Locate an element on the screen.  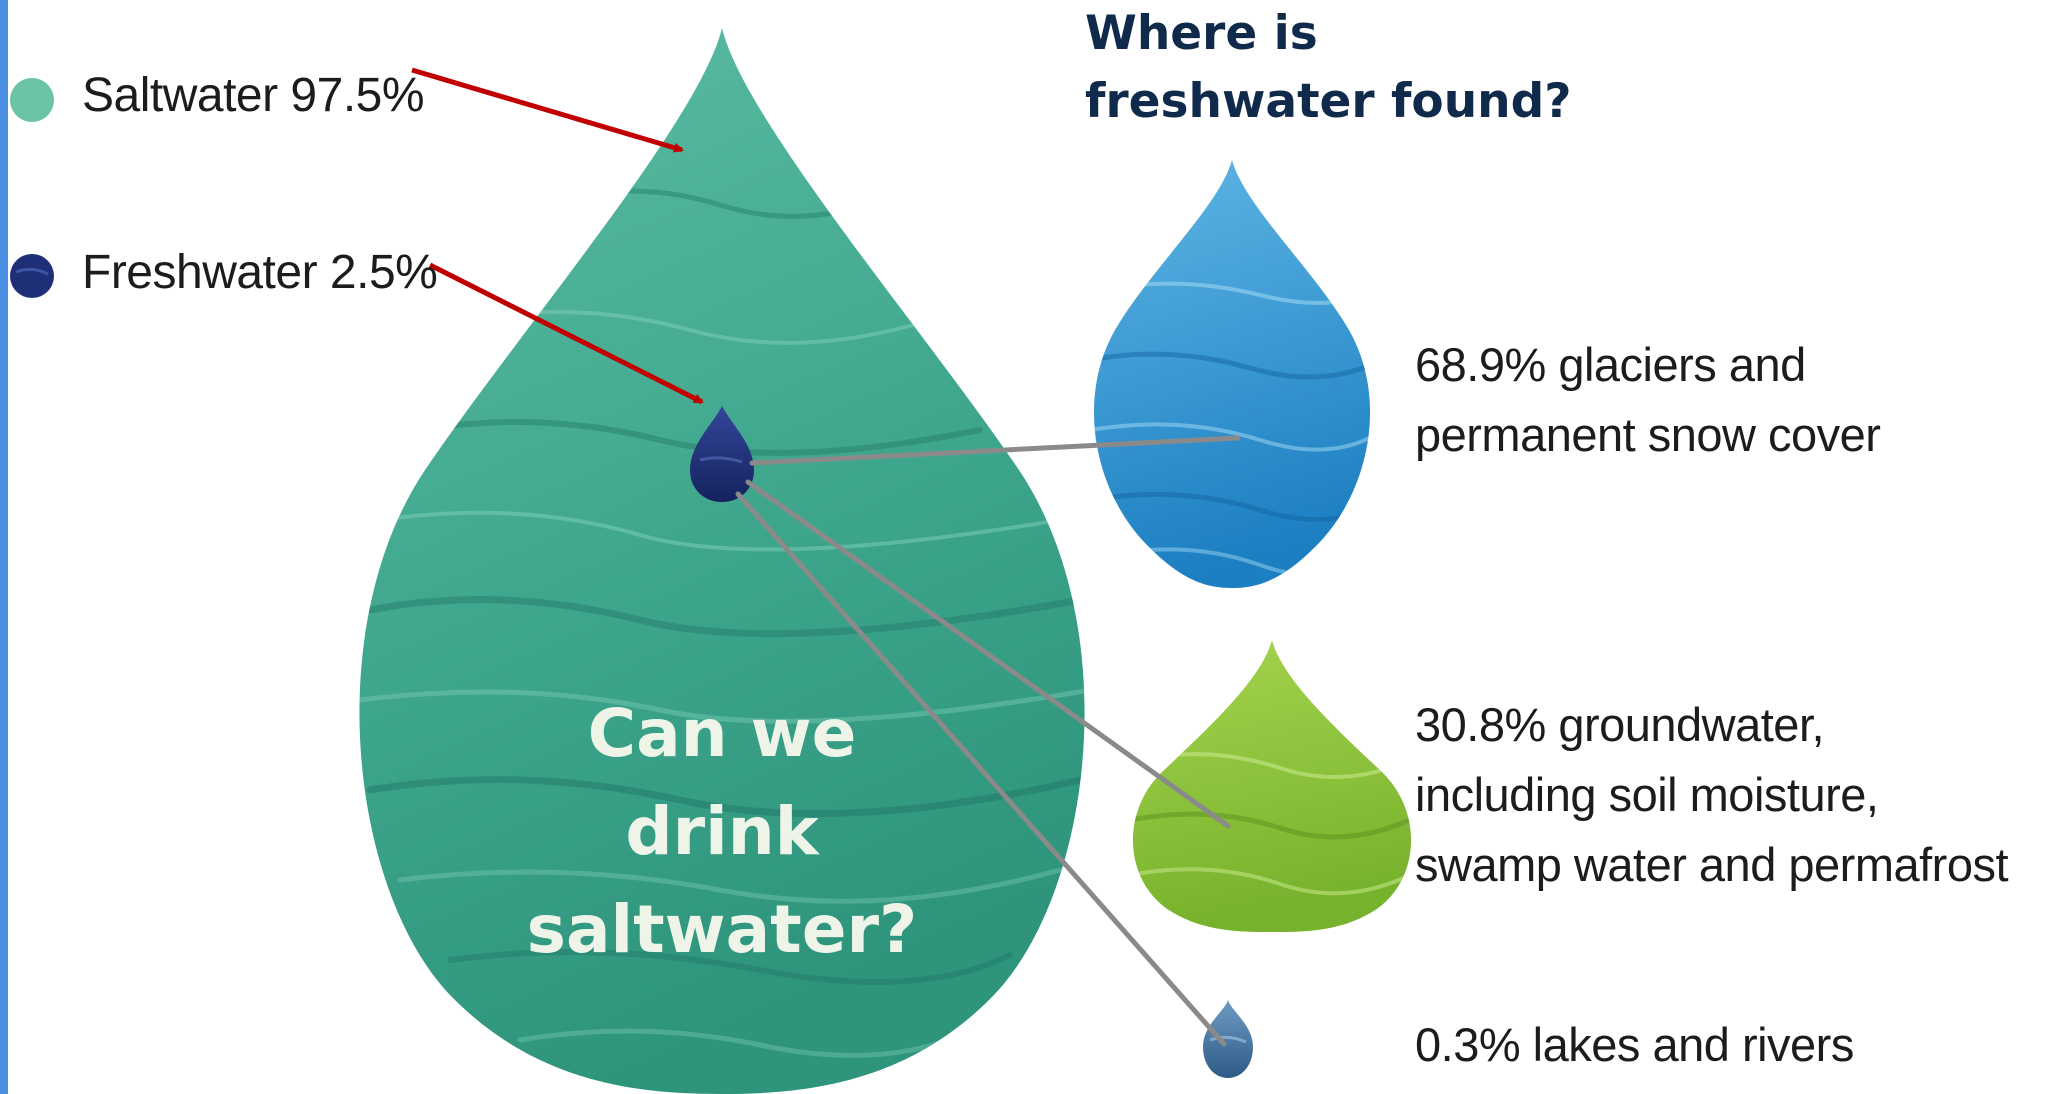
freshwater-dot-icon is located at coordinates (32, 276).